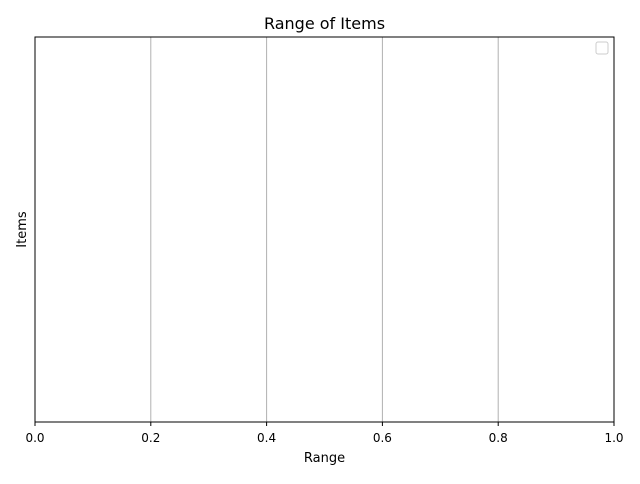 This screenshot has height=484, width=640. Describe the element at coordinates (324, 458) in the screenshot. I see `x-axis-label: Range` at that location.